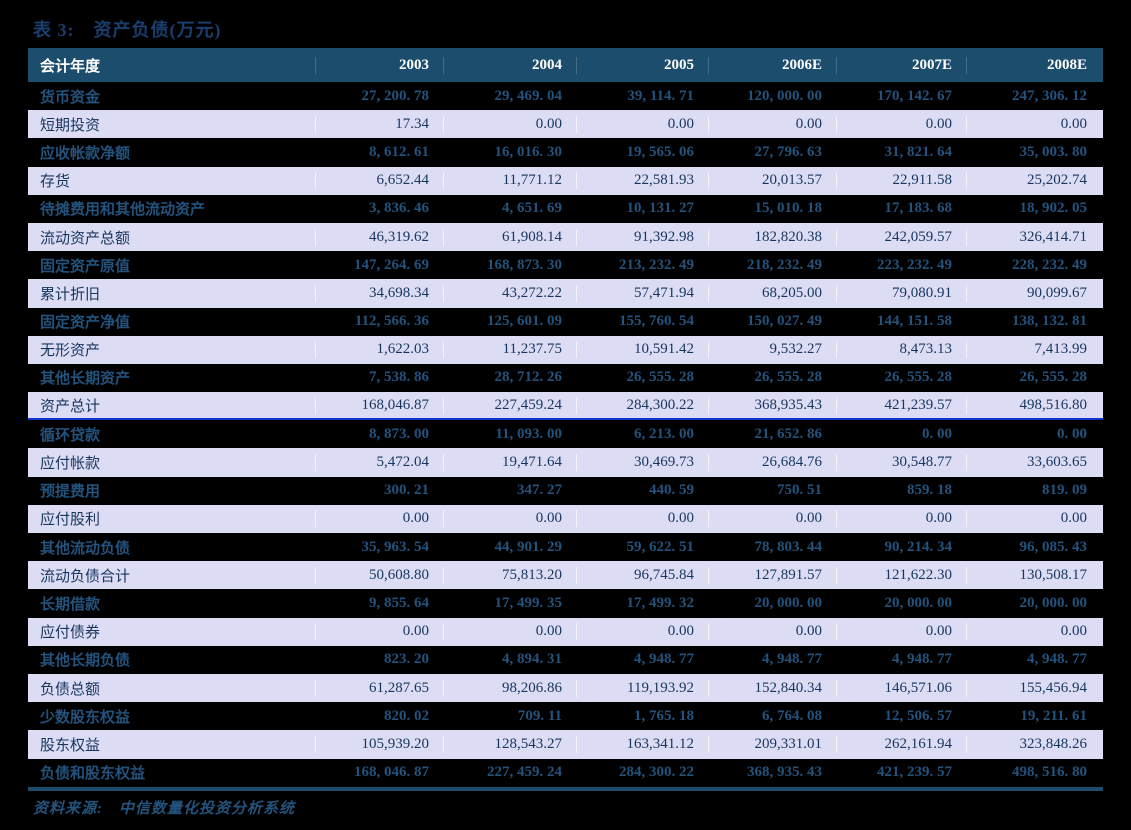 Image resolution: width=1131 pixels, height=830 pixels. I want to click on cell-2007E: 262,161.94, so click(901, 744).